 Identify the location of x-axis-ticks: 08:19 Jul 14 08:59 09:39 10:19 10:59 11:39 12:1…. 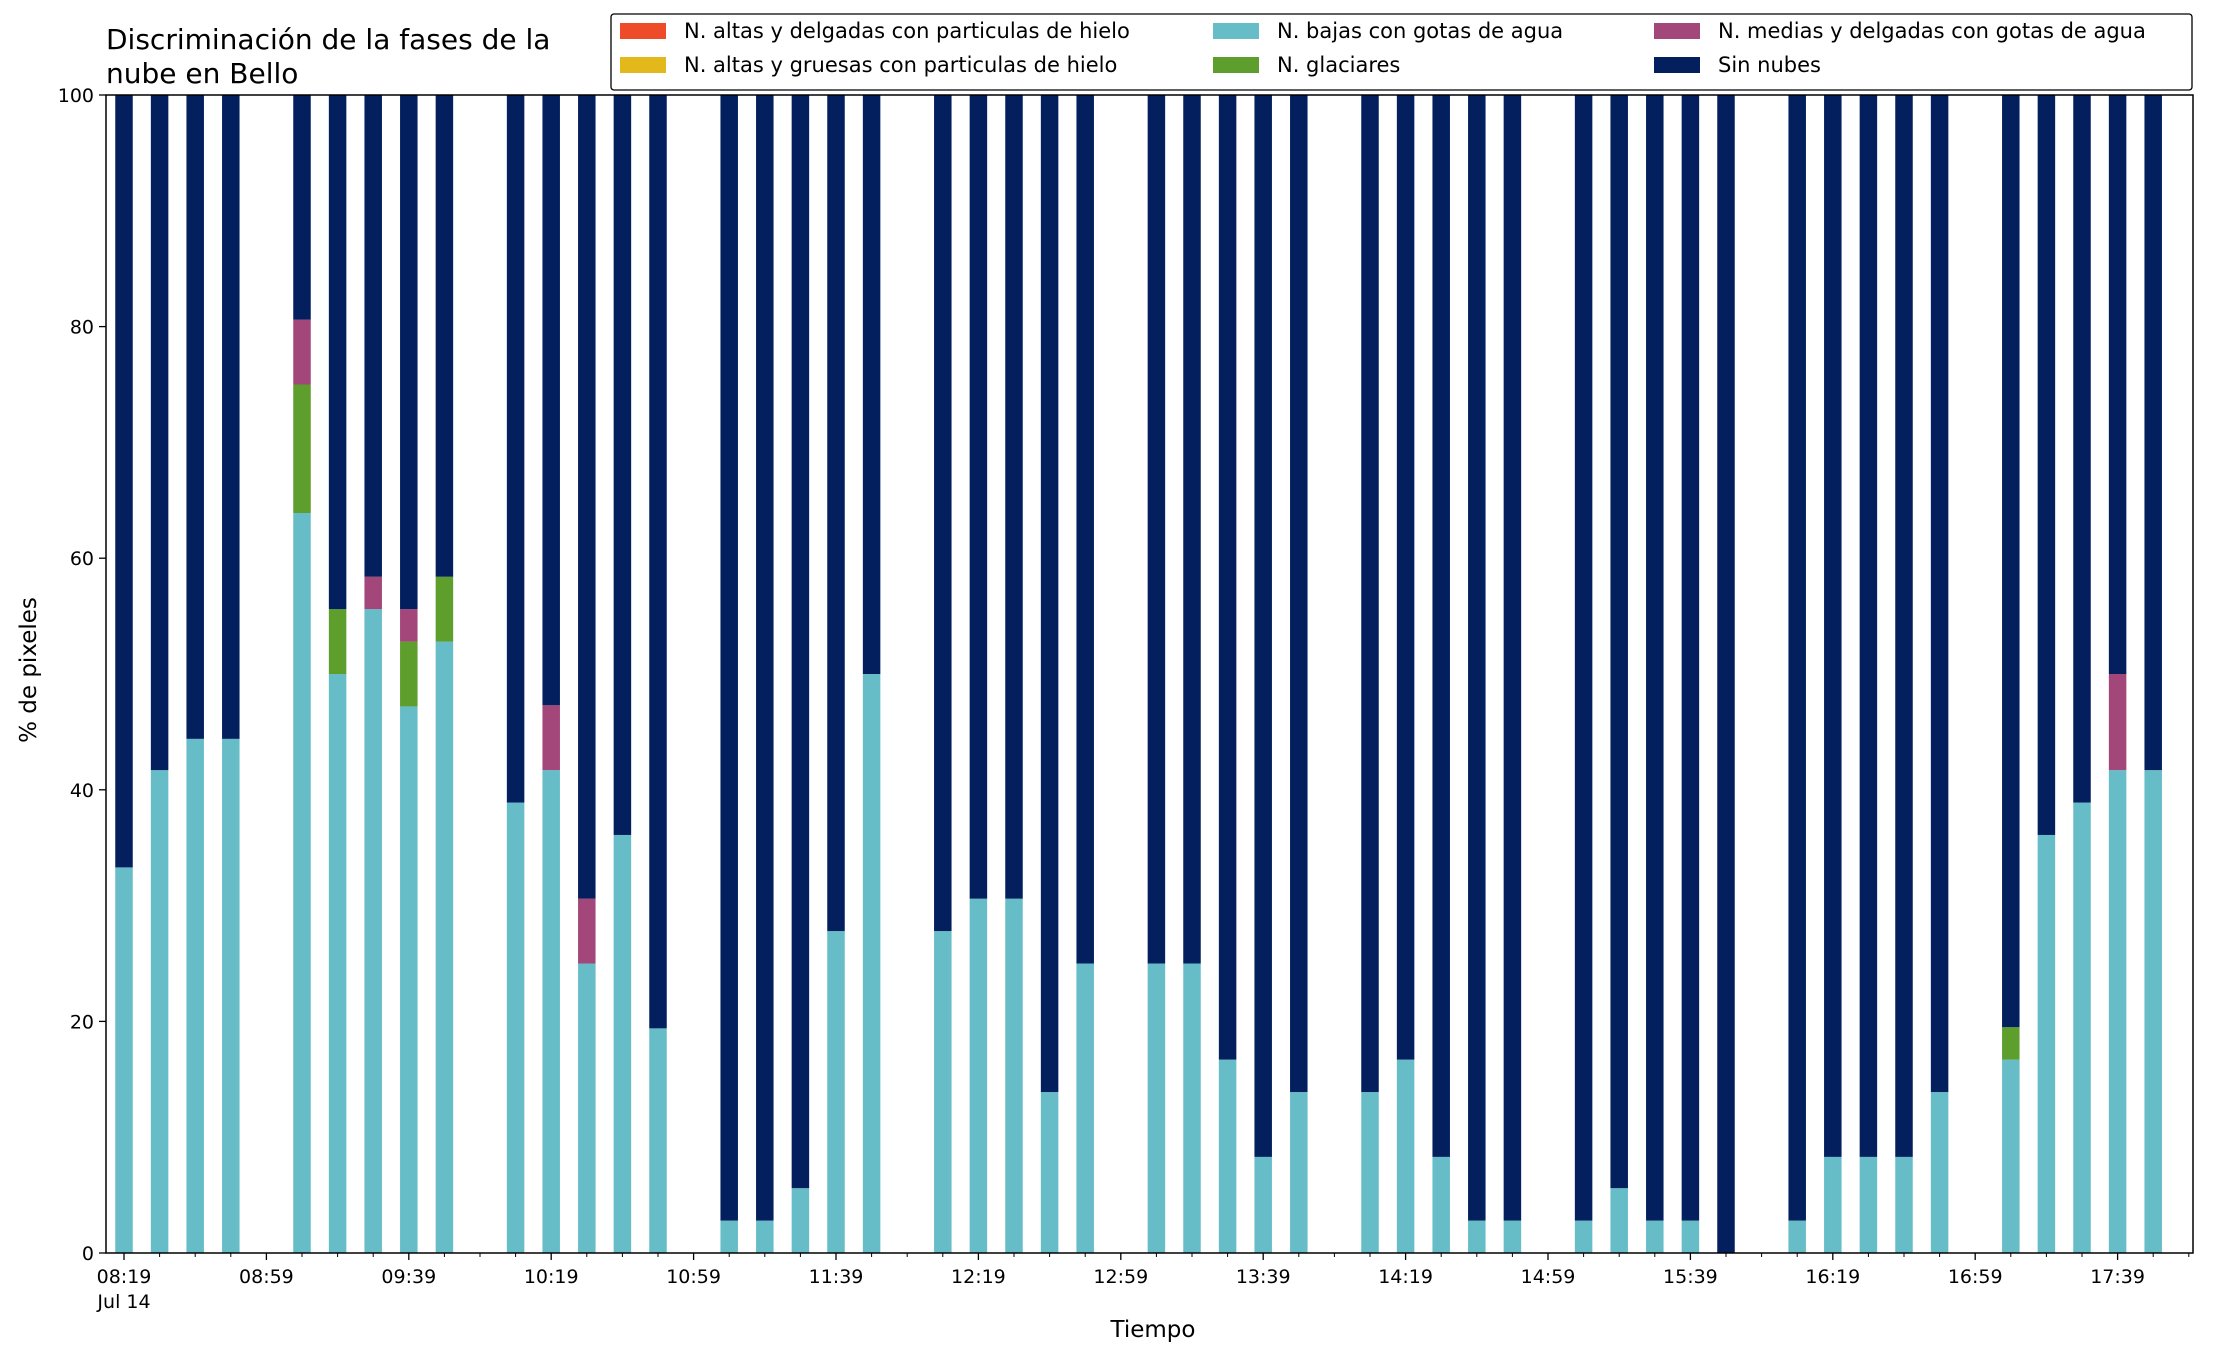
(1143, 1283).